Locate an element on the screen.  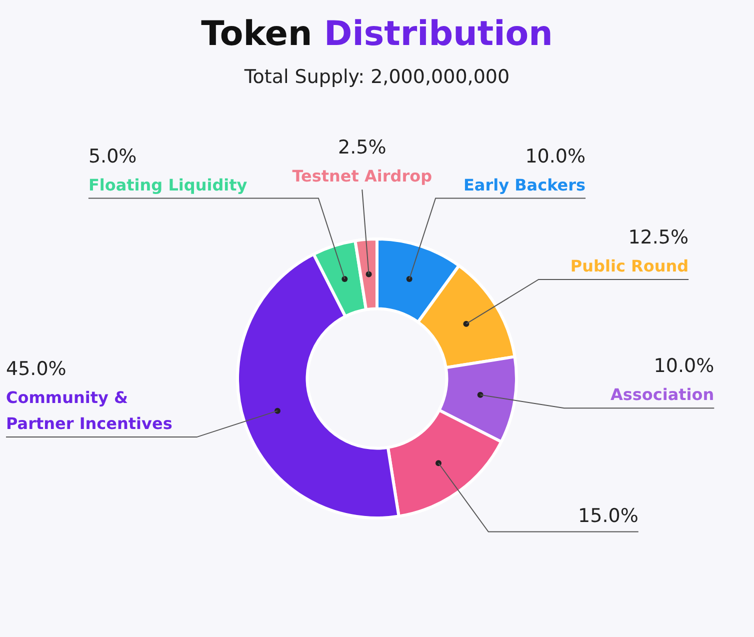
chart-title: Token Distribution is located at coordinates (377, 34).